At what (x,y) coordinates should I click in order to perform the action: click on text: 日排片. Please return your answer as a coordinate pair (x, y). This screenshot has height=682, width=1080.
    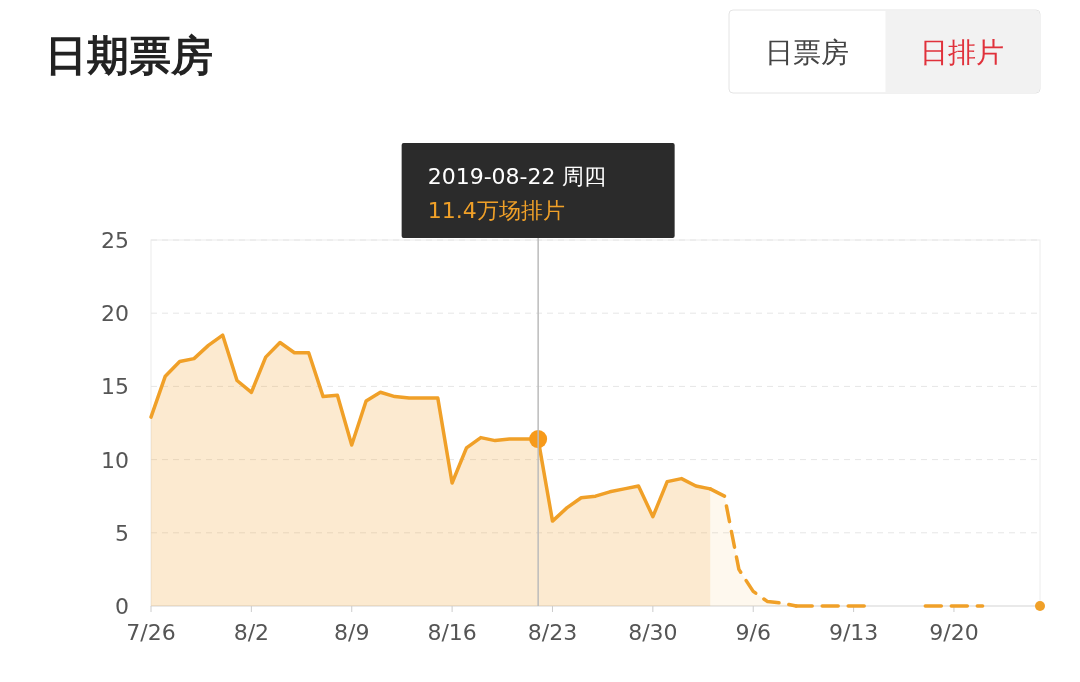
    Looking at the image, I should click on (962, 52).